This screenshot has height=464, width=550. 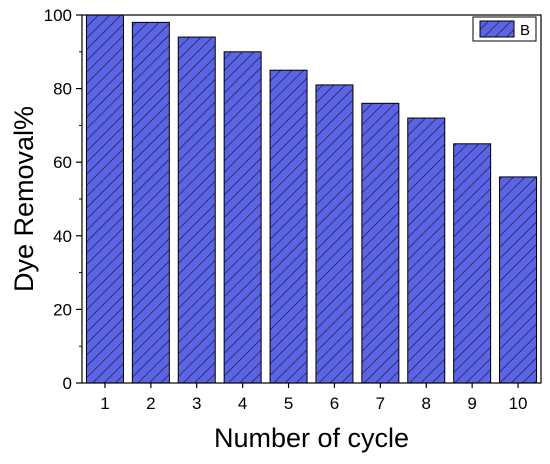 I want to click on legend: B, so click(x=504, y=29).